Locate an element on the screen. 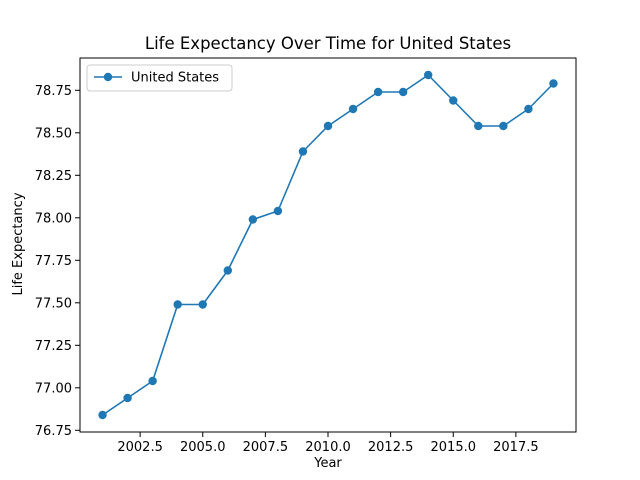  x-tick-label: 2007.5 is located at coordinates (266, 447).